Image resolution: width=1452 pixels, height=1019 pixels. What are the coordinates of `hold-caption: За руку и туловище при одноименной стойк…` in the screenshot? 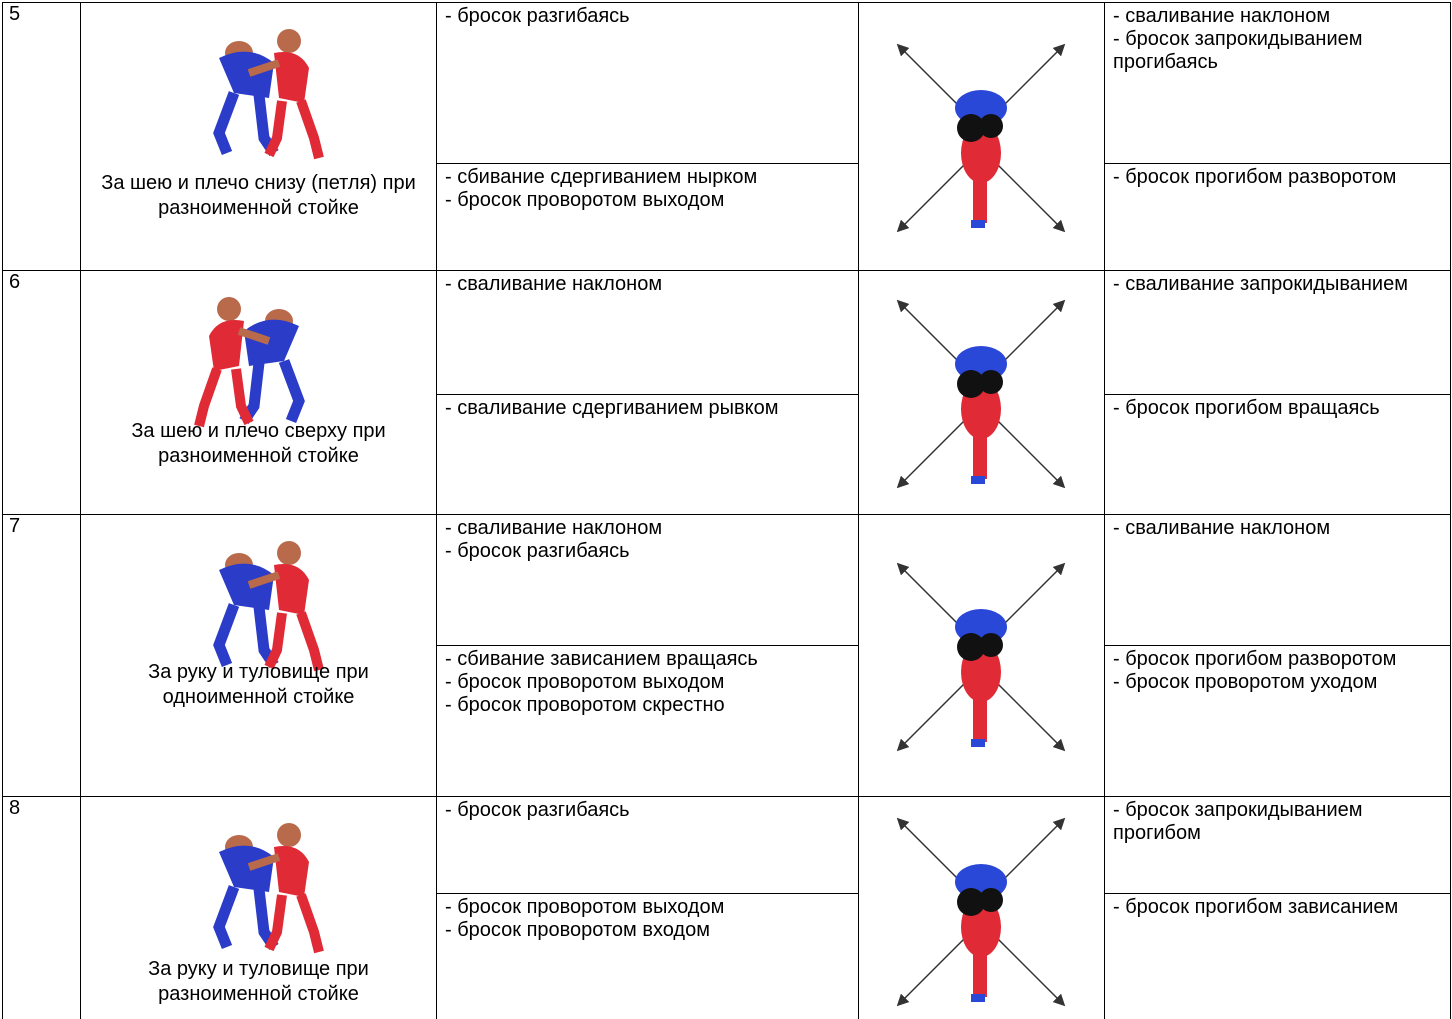 It's located at (258, 684).